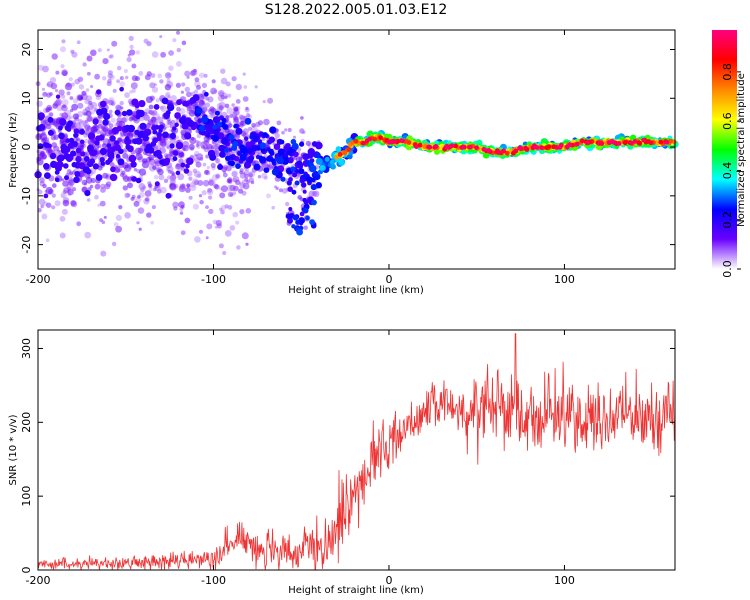  I want to click on chart-title: S128.2022.005.01.03.E12, so click(356, 10).